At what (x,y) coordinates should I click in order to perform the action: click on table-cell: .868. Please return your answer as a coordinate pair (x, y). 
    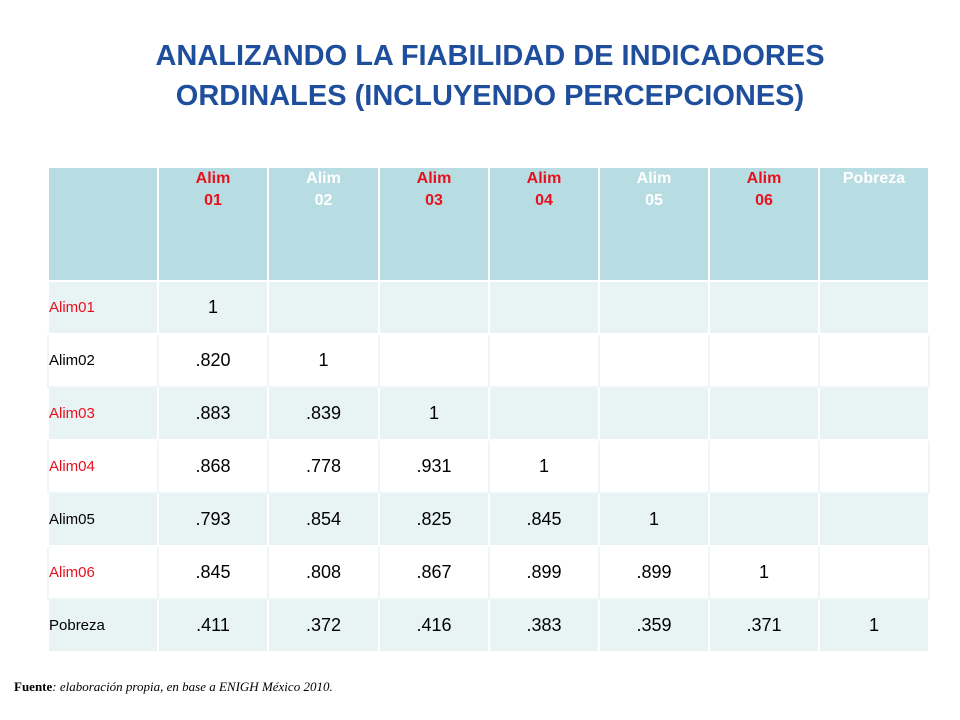
    Looking at the image, I should click on (213, 466).